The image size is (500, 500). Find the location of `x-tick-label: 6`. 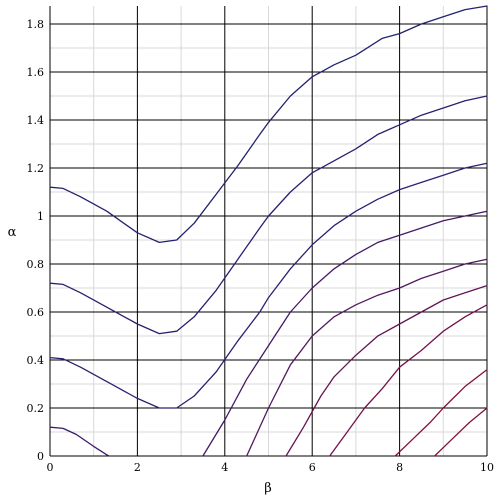

x-tick-label: 6 is located at coordinates (312, 467).